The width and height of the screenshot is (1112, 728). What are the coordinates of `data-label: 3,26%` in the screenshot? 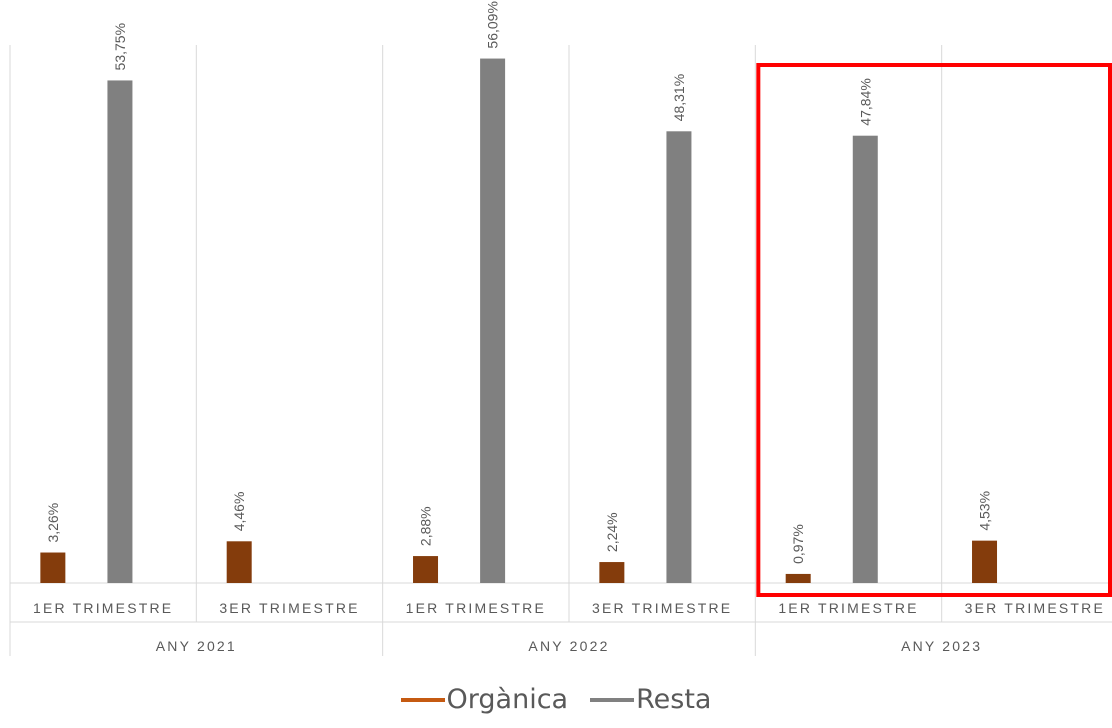 It's located at (53, 523).